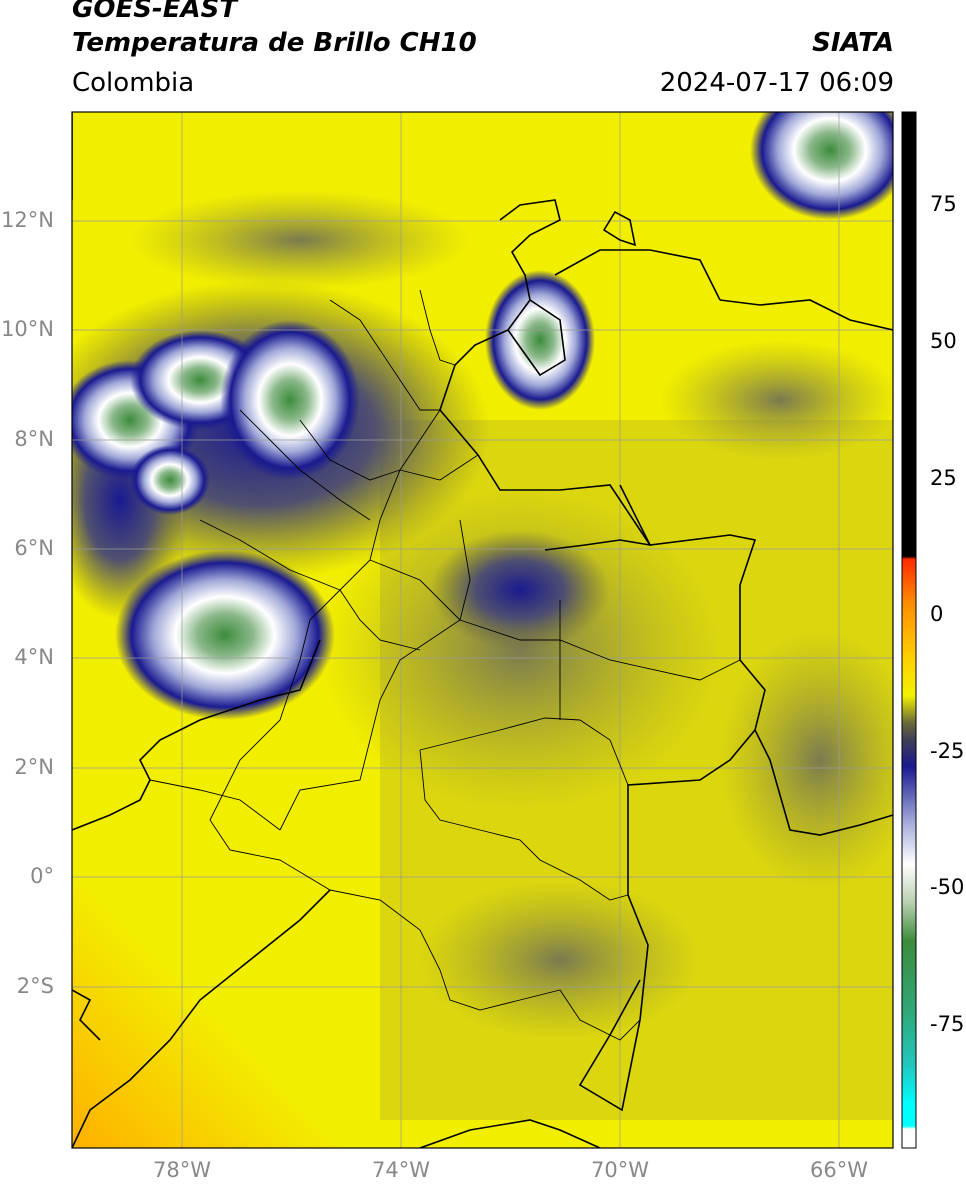 This screenshot has height=1190, width=966. What do you see at coordinates (943, 478) in the screenshot?
I see `colorbar-tick: 25` at bounding box center [943, 478].